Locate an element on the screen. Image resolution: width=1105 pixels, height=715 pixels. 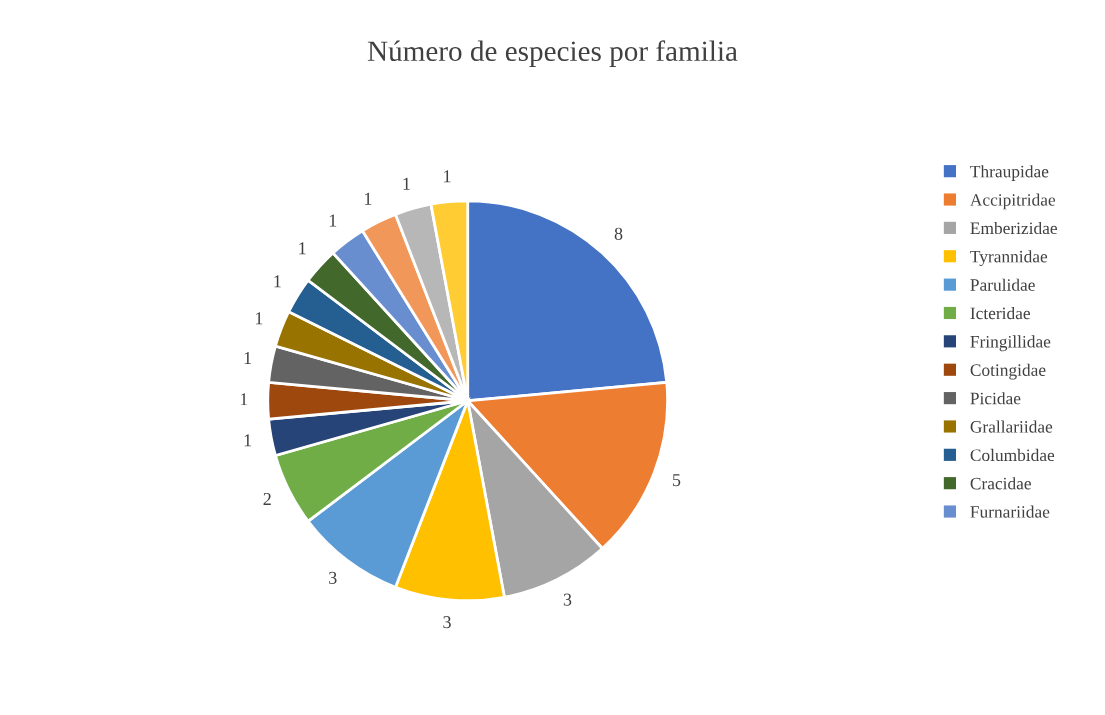
data-label: 8 is located at coordinates (618, 233).